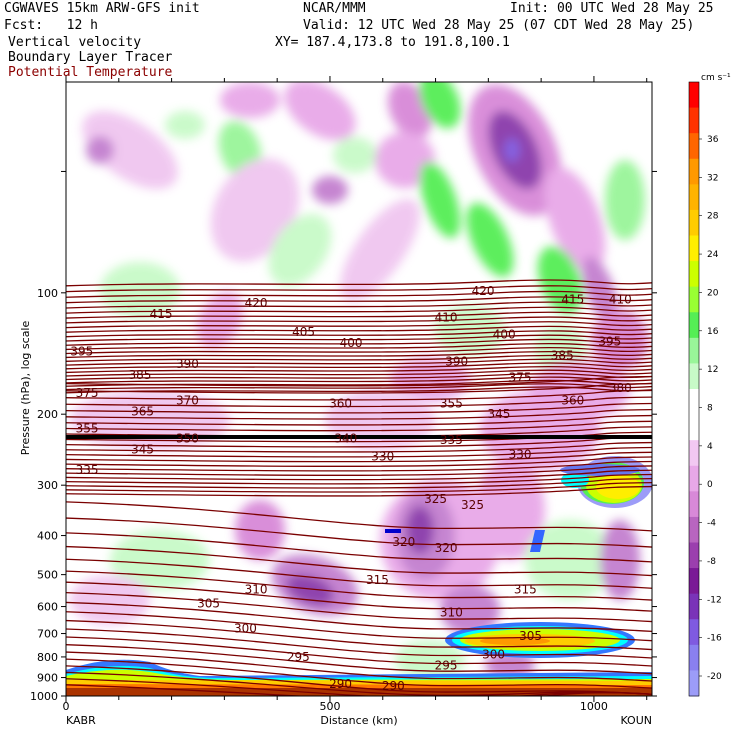 The image size is (740, 740). I want to click on theta-label: 325, so click(472, 505).